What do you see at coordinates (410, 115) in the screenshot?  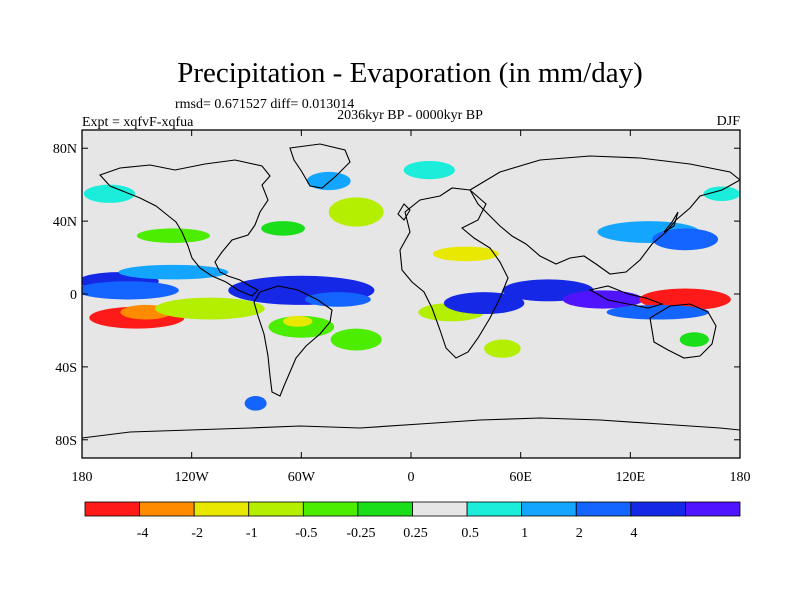 I see `period-label: 2036kyr BP - 0000kyr BP` at bounding box center [410, 115].